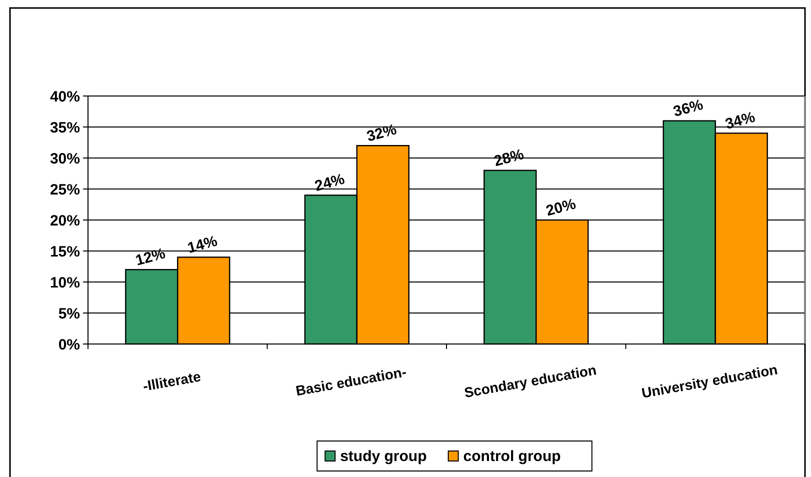 Image resolution: width=811 pixels, height=477 pixels. Describe the element at coordinates (561, 208) in the screenshot. I see `text: 20%` at that location.